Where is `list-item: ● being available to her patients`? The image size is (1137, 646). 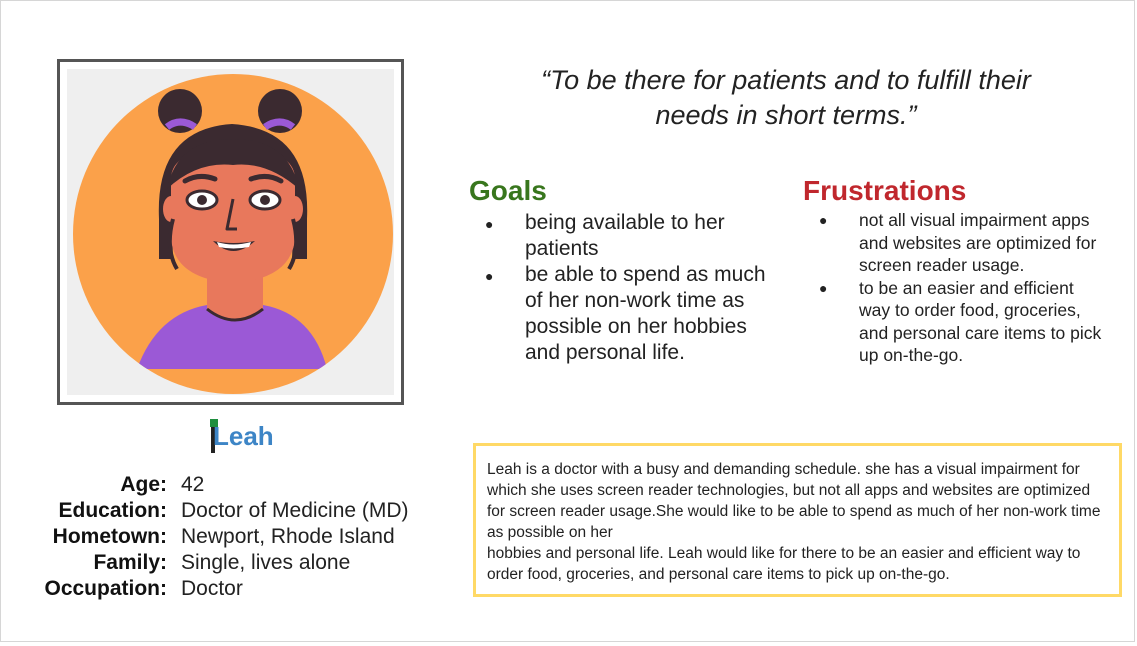
list-item: ● being available to her patients is located at coordinates (630, 236).